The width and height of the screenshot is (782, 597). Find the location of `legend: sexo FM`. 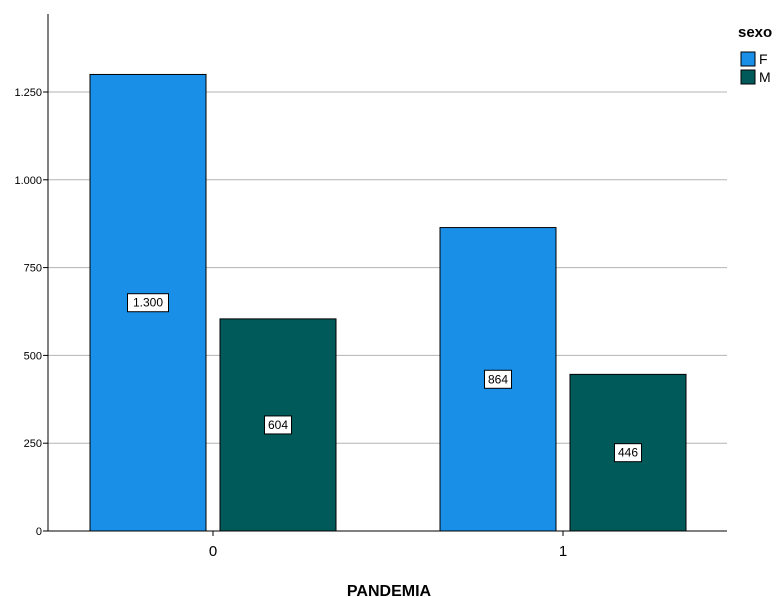

legend: sexo FM is located at coordinates (755, 54).